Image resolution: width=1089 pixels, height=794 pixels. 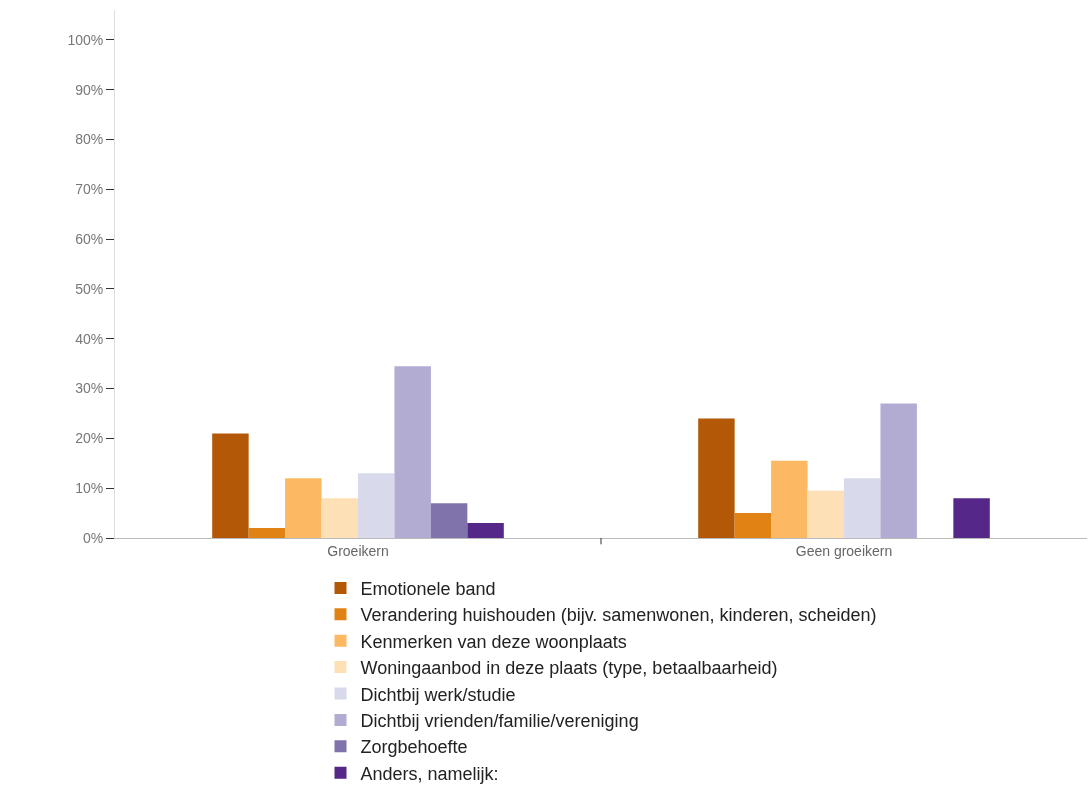 What do you see at coordinates (438, 694) in the screenshot?
I see `legend-label: Dichtbij werk/studie` at bounding box center [438, 694].